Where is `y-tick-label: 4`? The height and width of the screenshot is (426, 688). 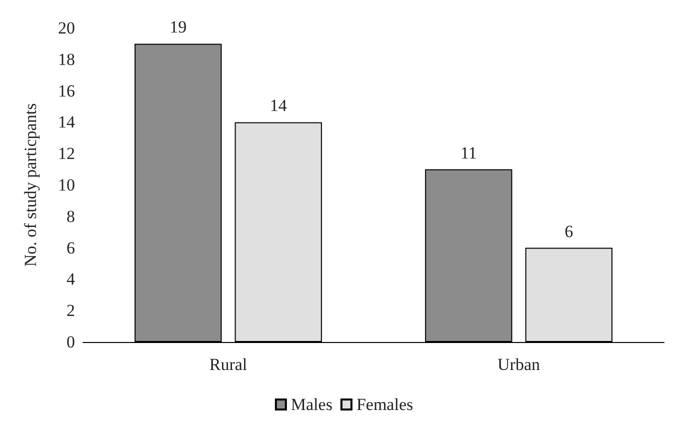
y-tick-label: 4 is located at coordinates (71, 279).